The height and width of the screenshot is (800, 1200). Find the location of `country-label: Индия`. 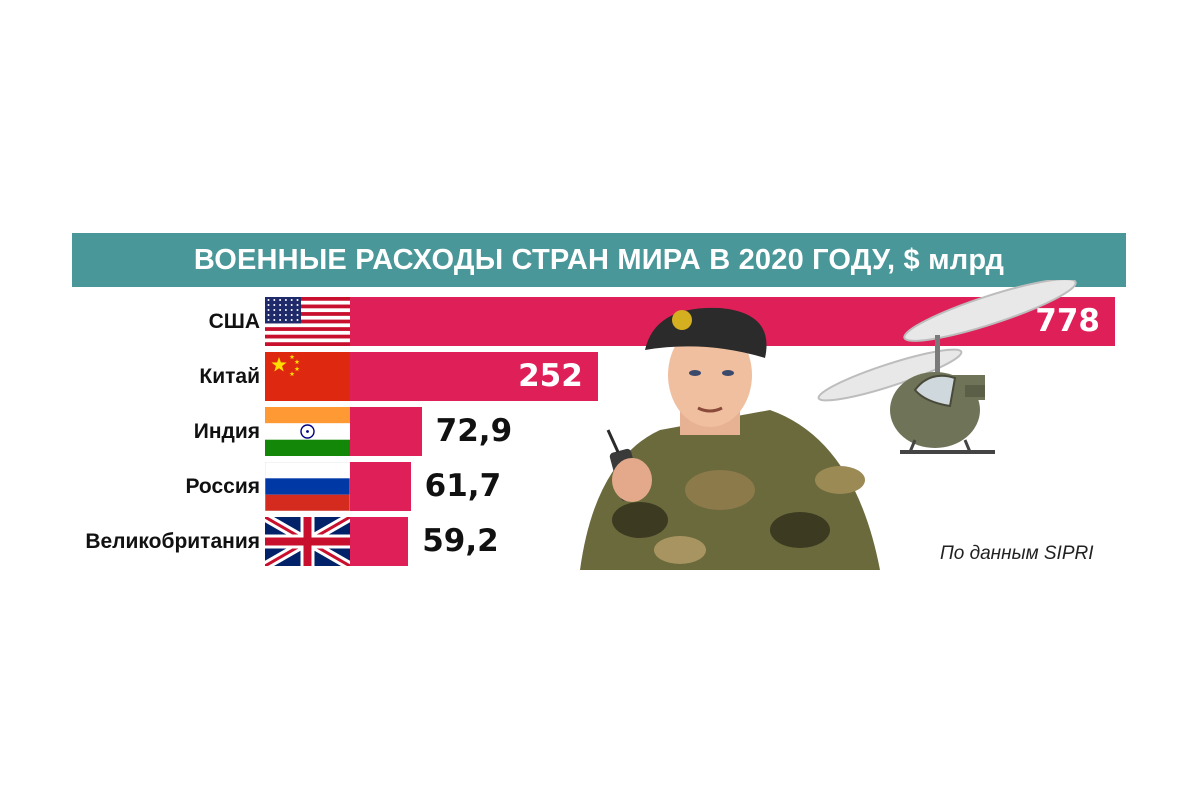

country-label: Индия is located at coordinates (226, 431).